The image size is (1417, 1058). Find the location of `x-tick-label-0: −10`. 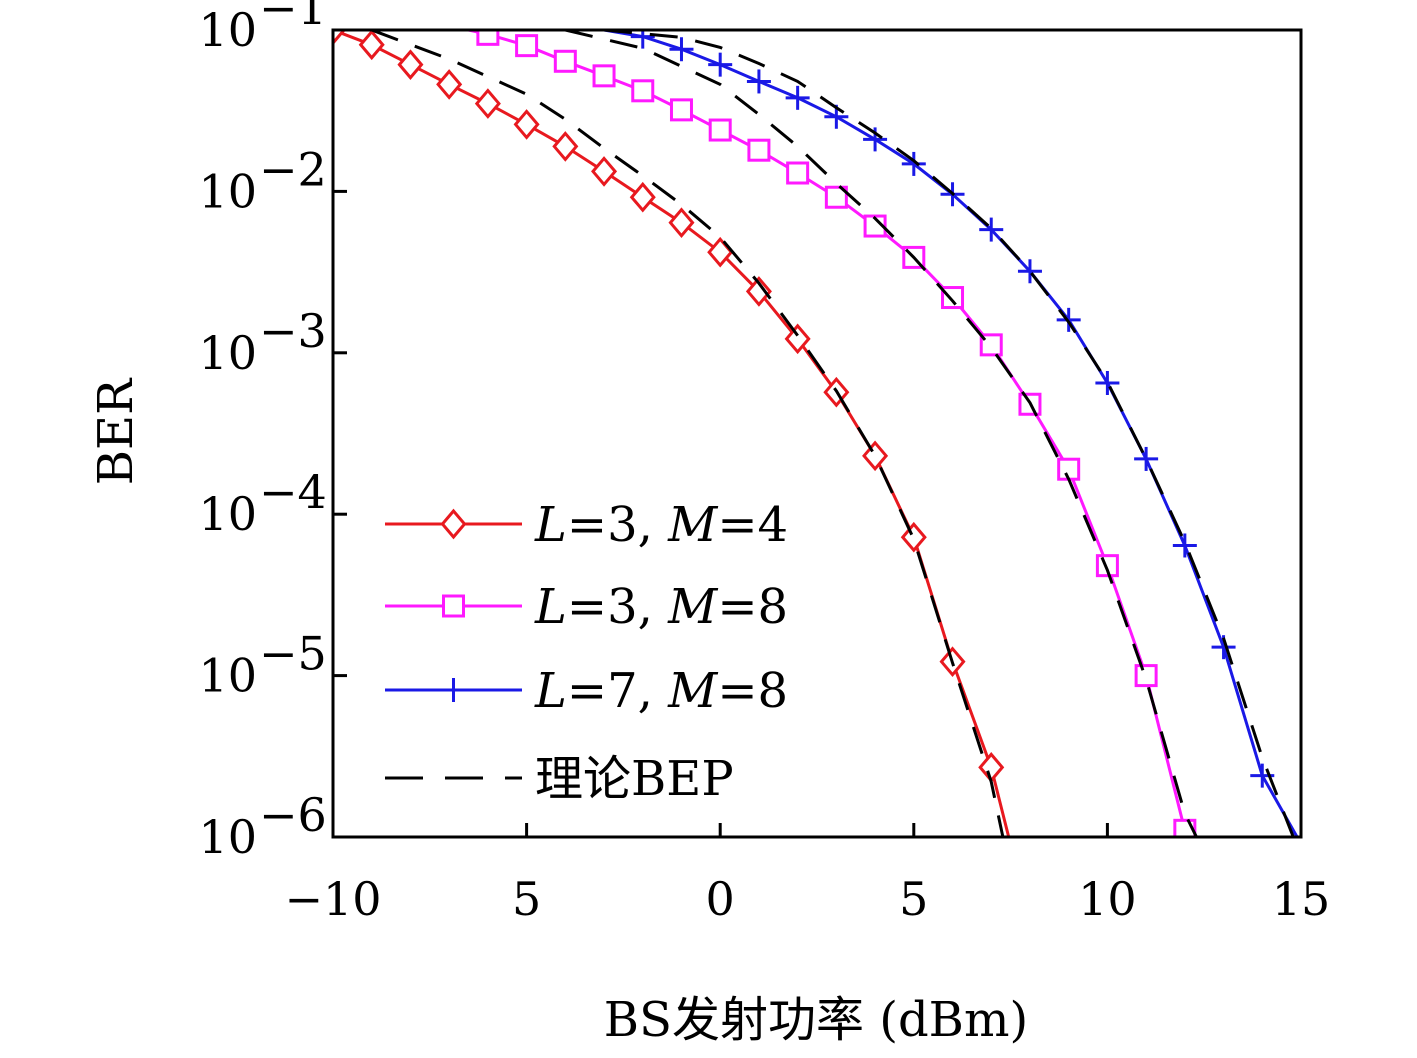

x-tick-label-0: −10 is located at coordinates (332, 899).